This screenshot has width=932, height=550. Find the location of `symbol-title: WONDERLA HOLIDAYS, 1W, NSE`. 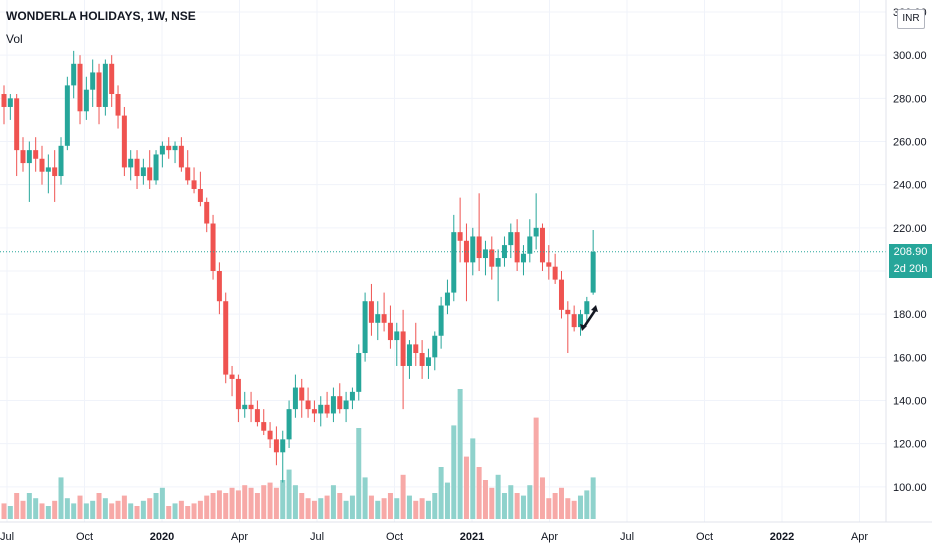

symbol-title: WONDERLA HOLIDAYS, 1W, NSE is located at coordinates (101, 16).